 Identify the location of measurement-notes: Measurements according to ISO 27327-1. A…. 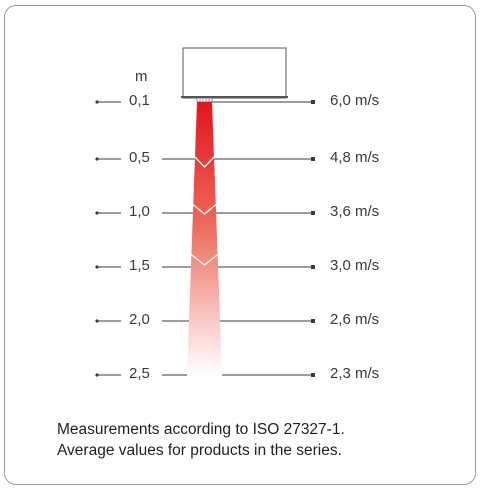
(201, 440).